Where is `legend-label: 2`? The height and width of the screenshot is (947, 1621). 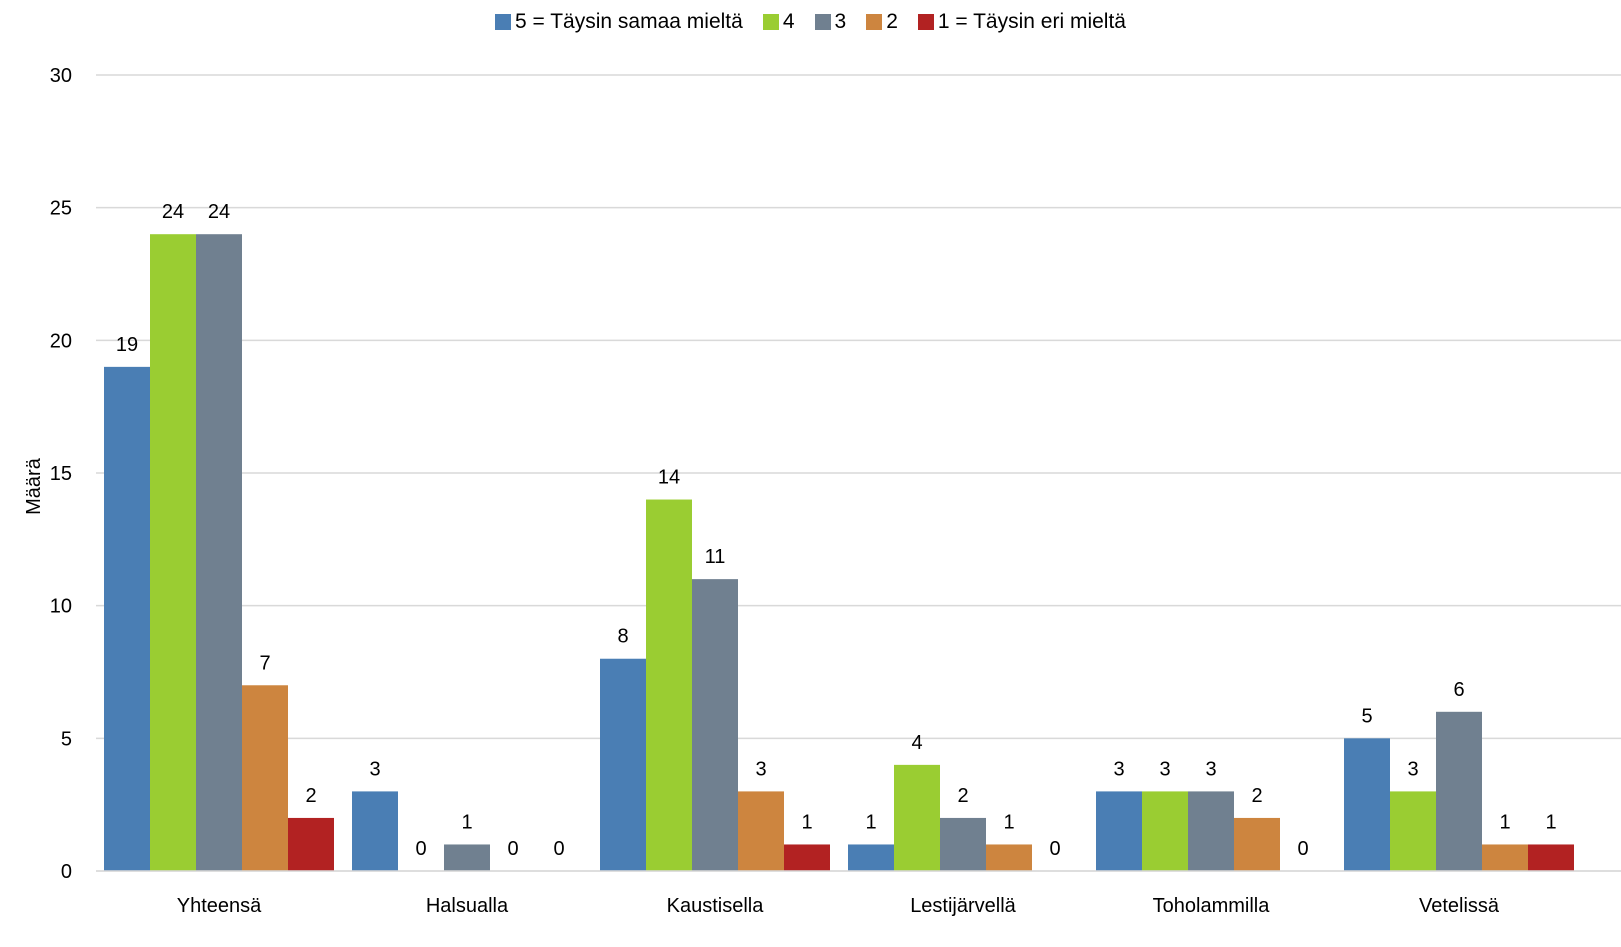 legend-label: 2 is located at coordinates (892, 21).